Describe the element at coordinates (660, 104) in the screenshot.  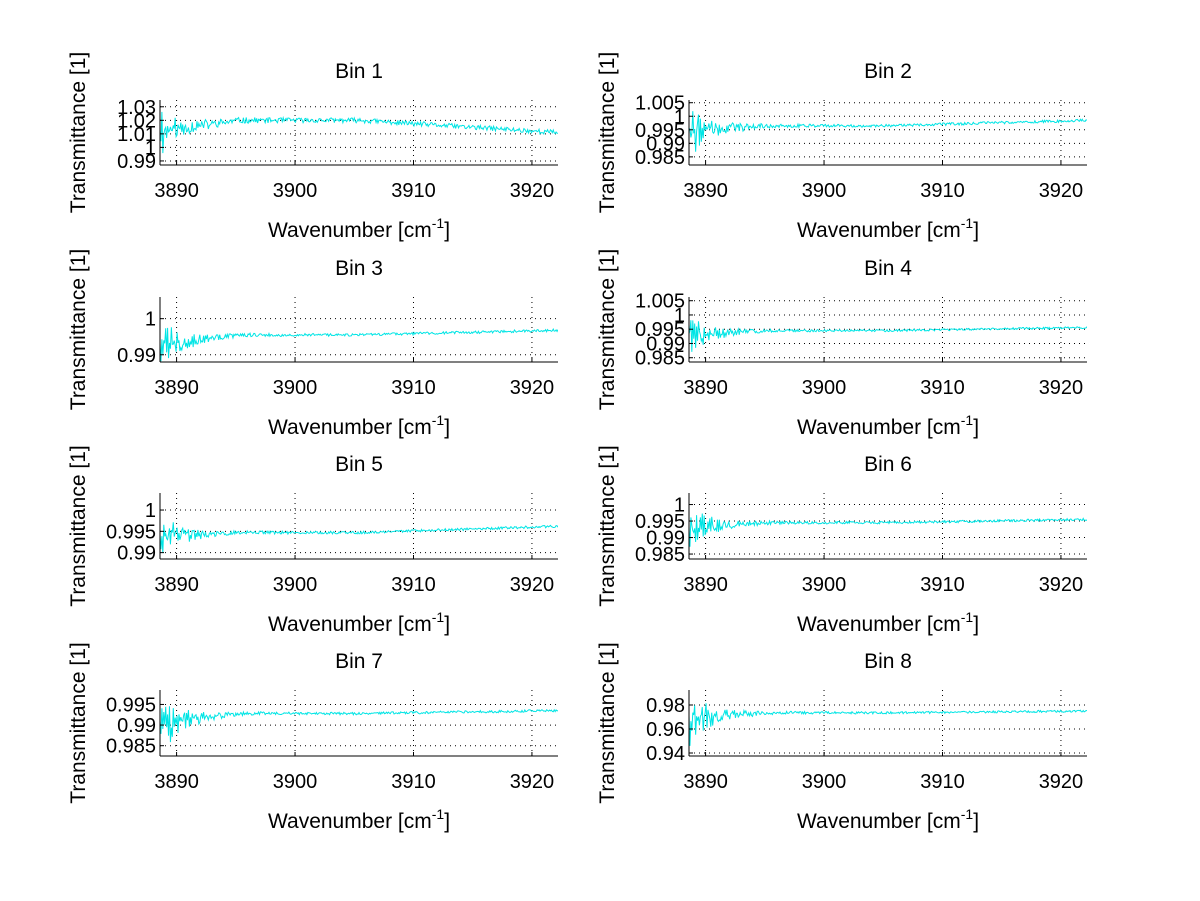
I see `y-tick-label: 1.005` at that location.